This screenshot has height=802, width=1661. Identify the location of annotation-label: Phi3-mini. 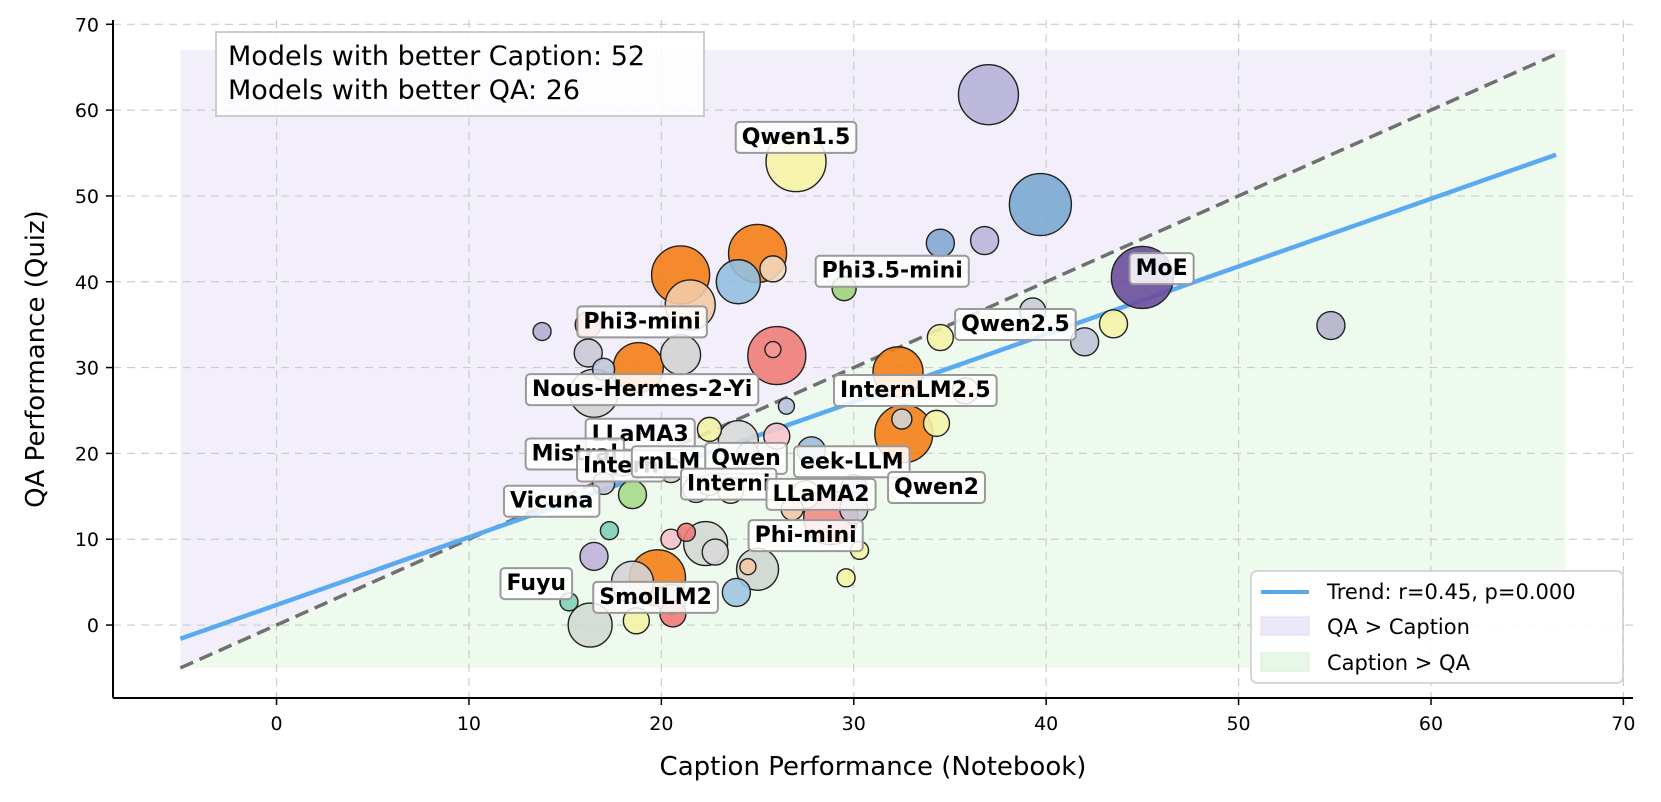
(641, 321).